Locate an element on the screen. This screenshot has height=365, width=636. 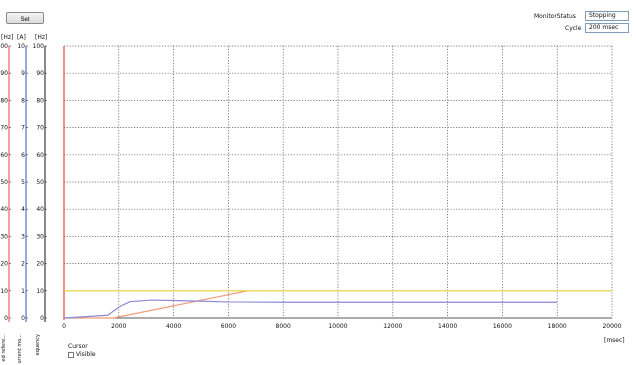
y-tick-a: 10 is located at coordinates (21, 46).